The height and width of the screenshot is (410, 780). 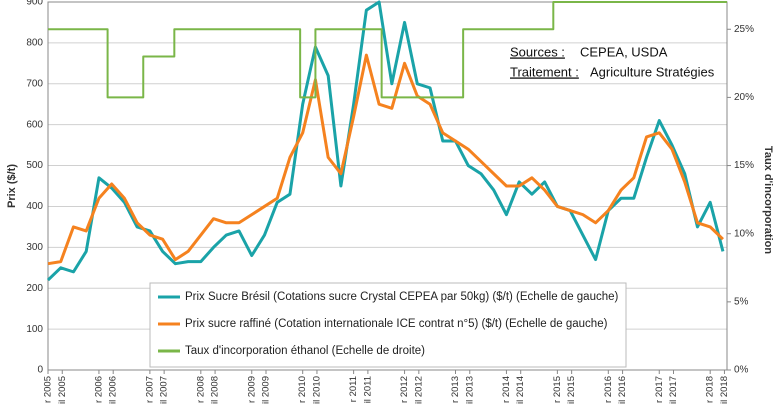 What do you see at coordinates (34, 288) in the screenshot?
I see `y-tick-label: 200` at bounding box center [34, 288].